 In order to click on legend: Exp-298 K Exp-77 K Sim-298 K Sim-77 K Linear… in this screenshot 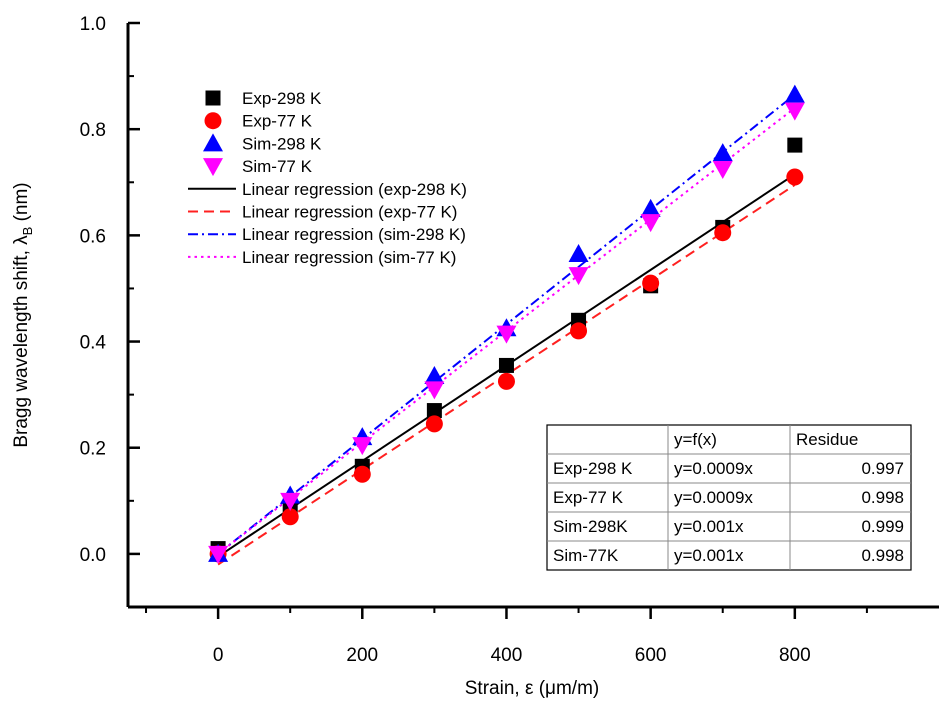, I will do `click(327, 178)`.